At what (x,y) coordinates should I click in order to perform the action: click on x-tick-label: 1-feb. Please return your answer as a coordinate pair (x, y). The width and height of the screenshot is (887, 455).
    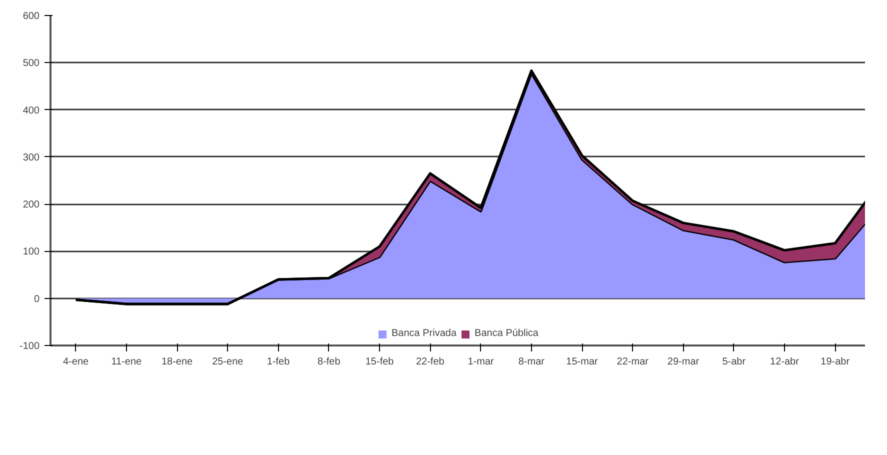
    Looking at the image, I should click on (278, 362).